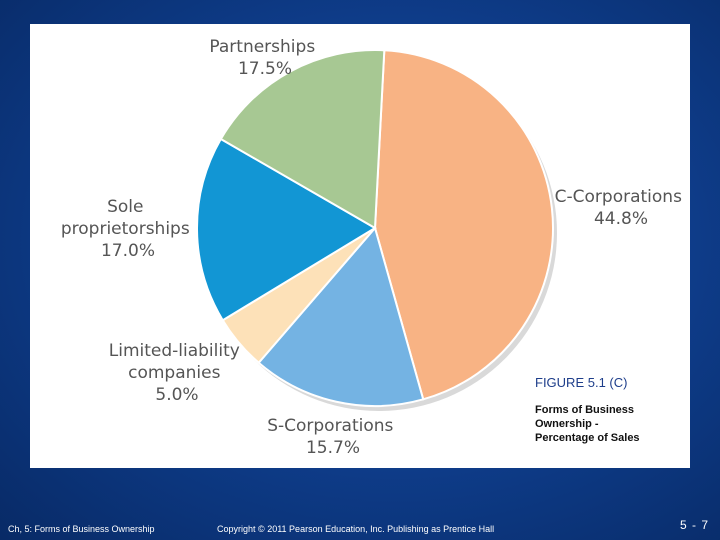 Image resolution: width=720 pixels, height=540 pixels. Describe the element at coordinates (585, 410) in the screenshot. I see `figure-subtitle-line: Forms of Business` at that location.